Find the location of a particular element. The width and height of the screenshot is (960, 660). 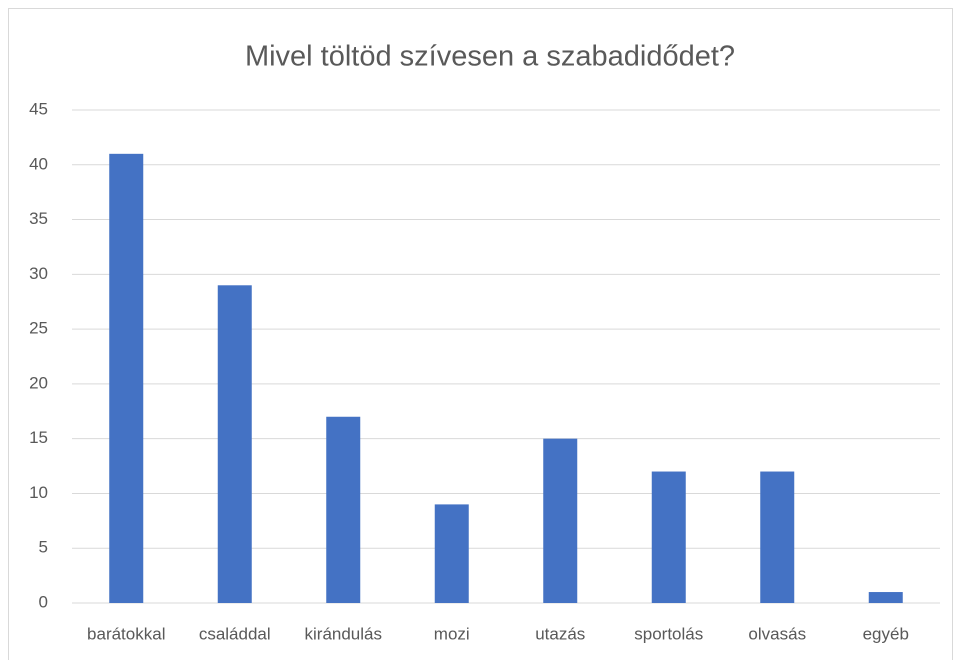

x-tick-label: mozi is located at coordinates (452, 633).